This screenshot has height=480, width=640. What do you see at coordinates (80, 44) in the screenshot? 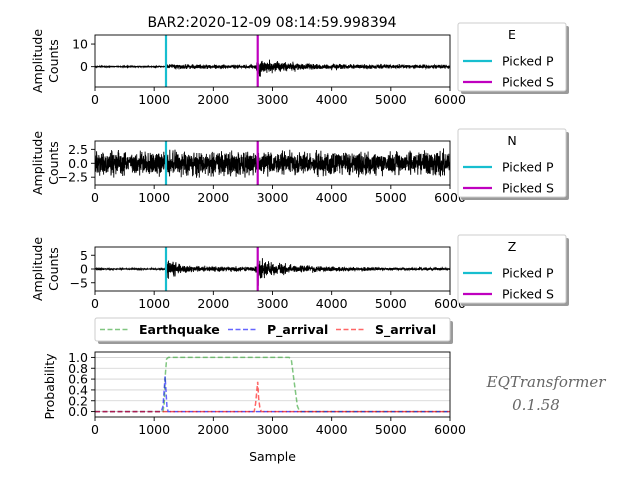
I see `y-tick-label: 10` at bounding box center [80, 44].